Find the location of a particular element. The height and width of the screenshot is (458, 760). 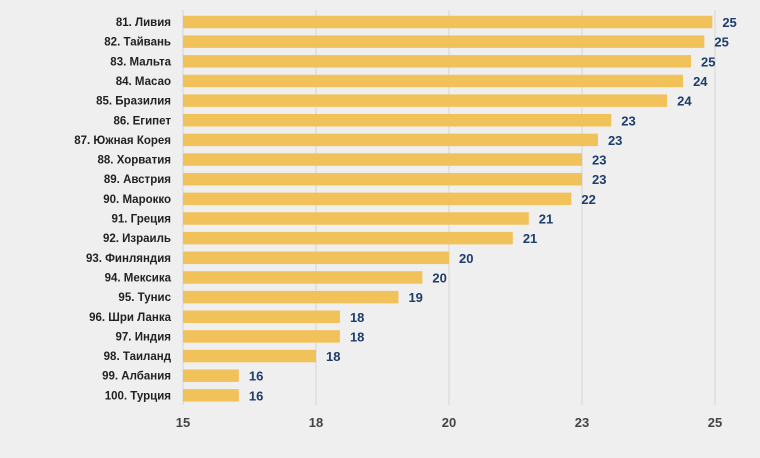

data-label: 19 is located at coordinates (415, 297).